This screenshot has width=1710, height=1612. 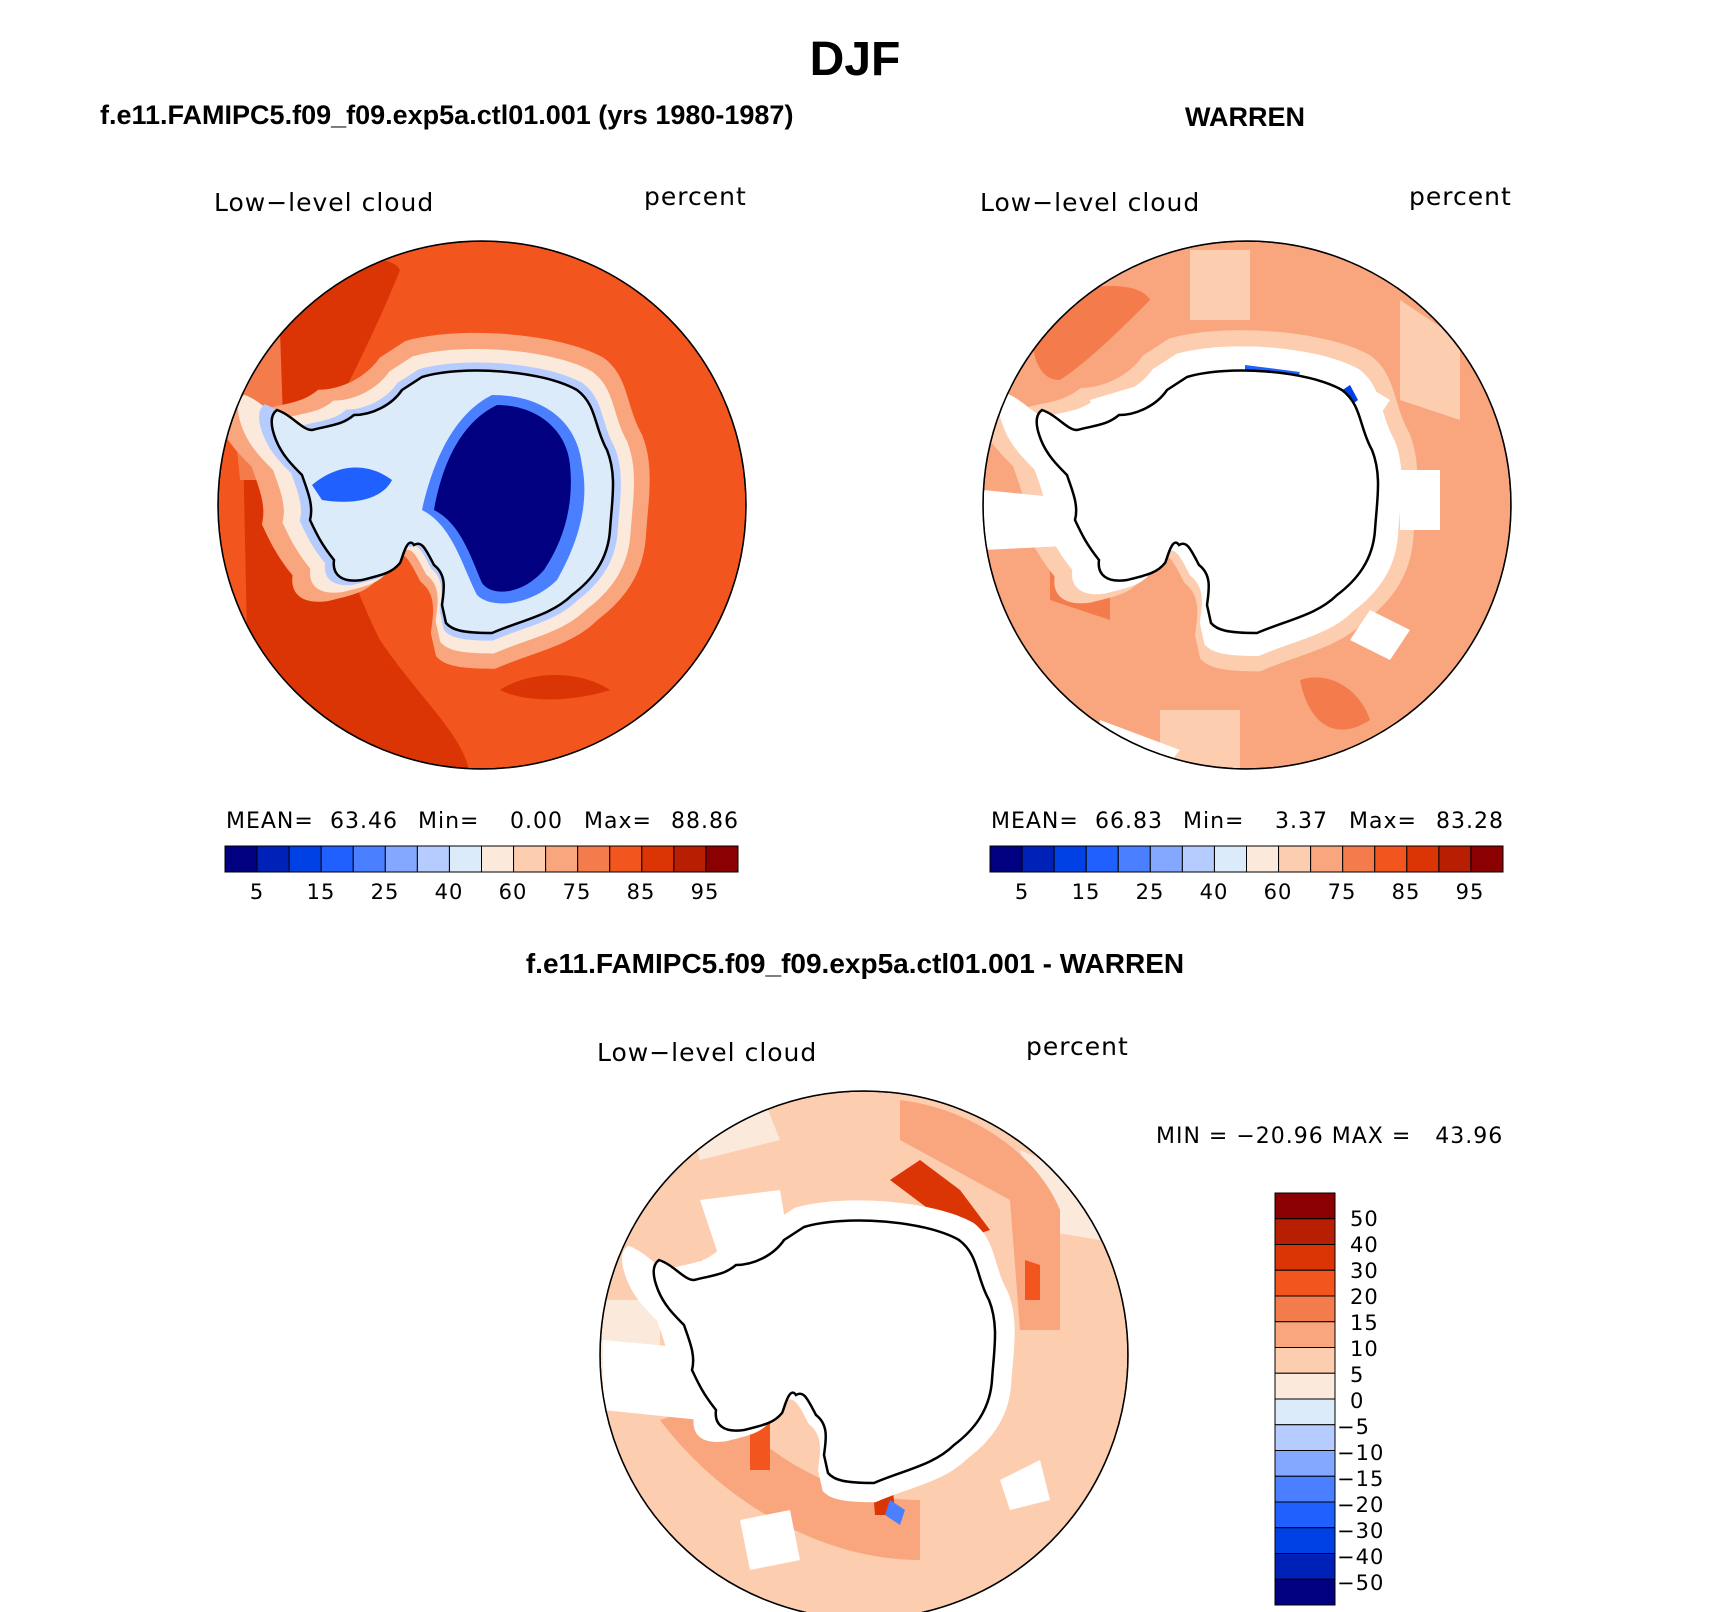 I want to click on panel3-cb-label: −10, so click(x=1361, y=1453).